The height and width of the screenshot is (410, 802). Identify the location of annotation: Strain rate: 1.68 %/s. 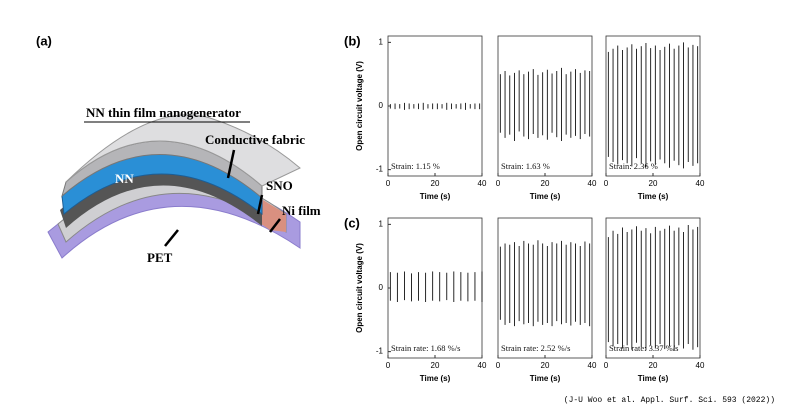
(425, 348).